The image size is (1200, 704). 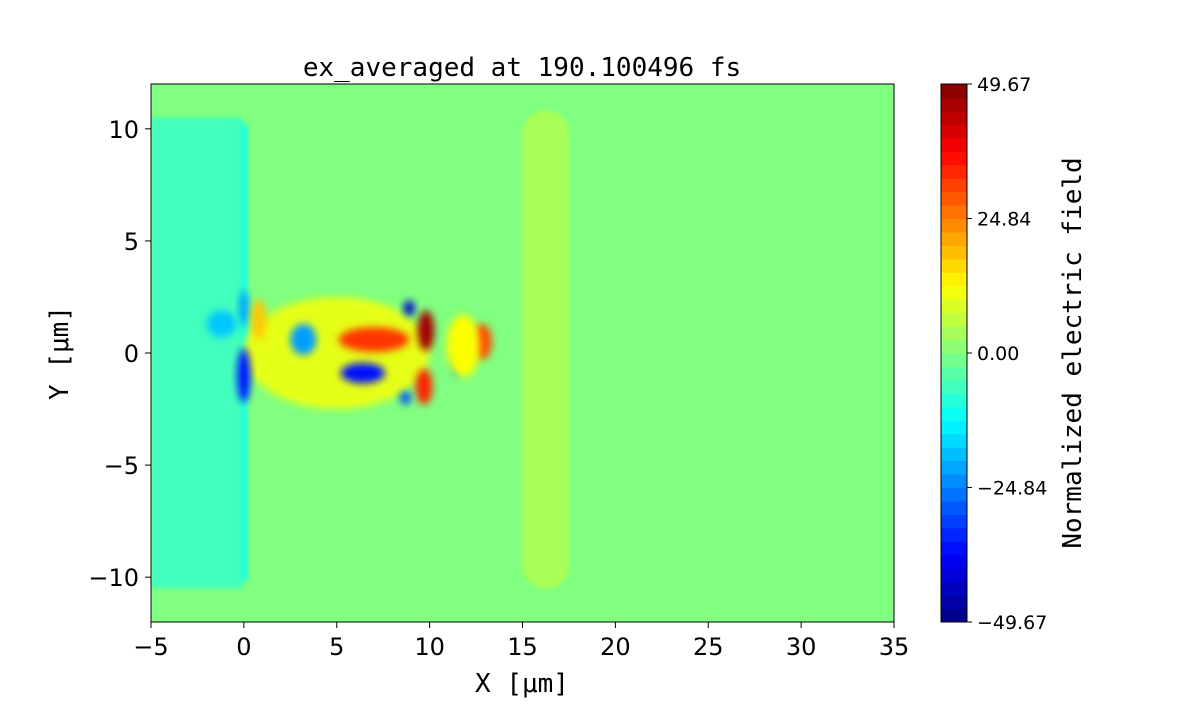 I want to click on x-tick-label: 25, so click(x=708, y=647).